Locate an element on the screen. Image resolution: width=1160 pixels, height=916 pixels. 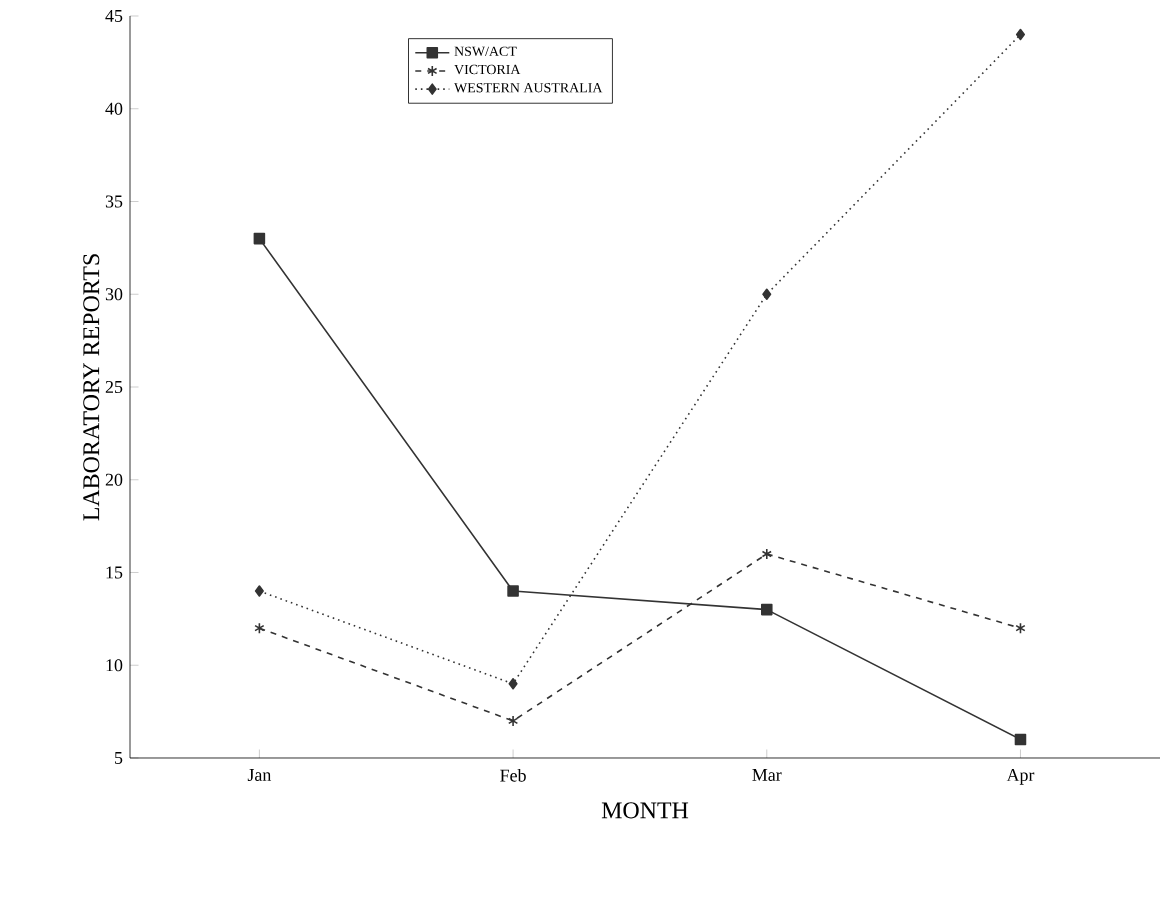
y-tick-label: 5 is located at coordinates (119, 758).